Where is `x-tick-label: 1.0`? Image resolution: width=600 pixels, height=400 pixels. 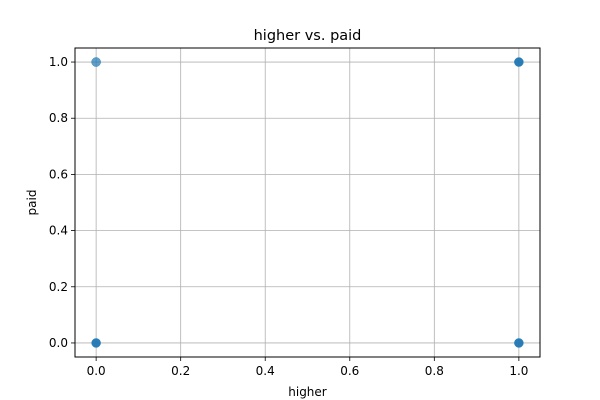 x-tick-label: 1.0 is located at coordinates (518, 371).